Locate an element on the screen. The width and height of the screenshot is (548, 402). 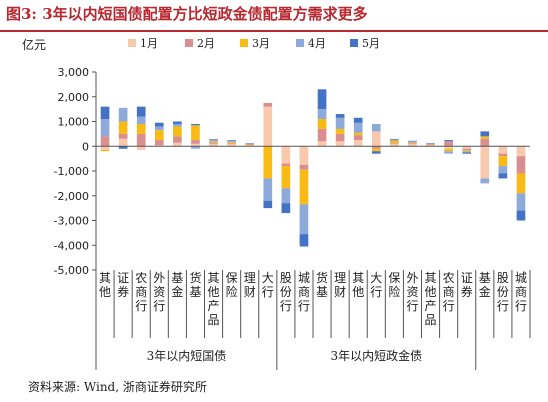
legend: 1月 2月 3月 4月 5月 is located at coordinates (254, 43).